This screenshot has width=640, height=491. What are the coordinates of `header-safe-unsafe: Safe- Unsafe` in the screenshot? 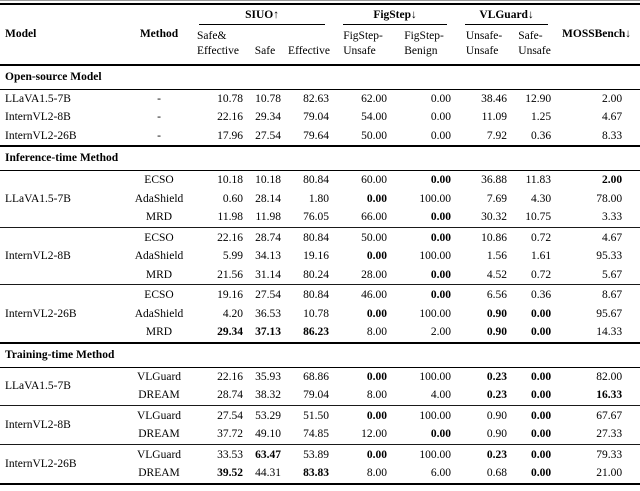 It's located at (534, 45).